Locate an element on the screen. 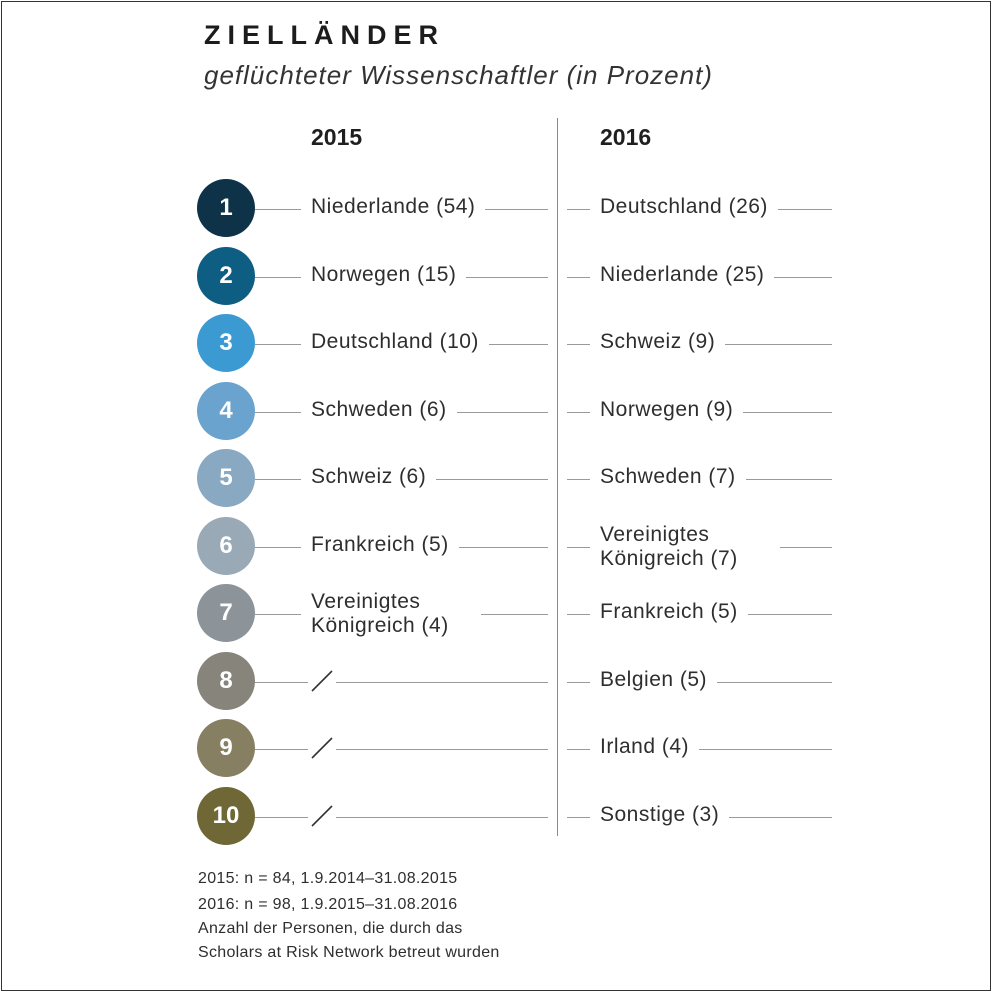  footnote-line: 2016: n = 98, 1.9.2015–31.08.2016 is located at coordinates (328, 904).